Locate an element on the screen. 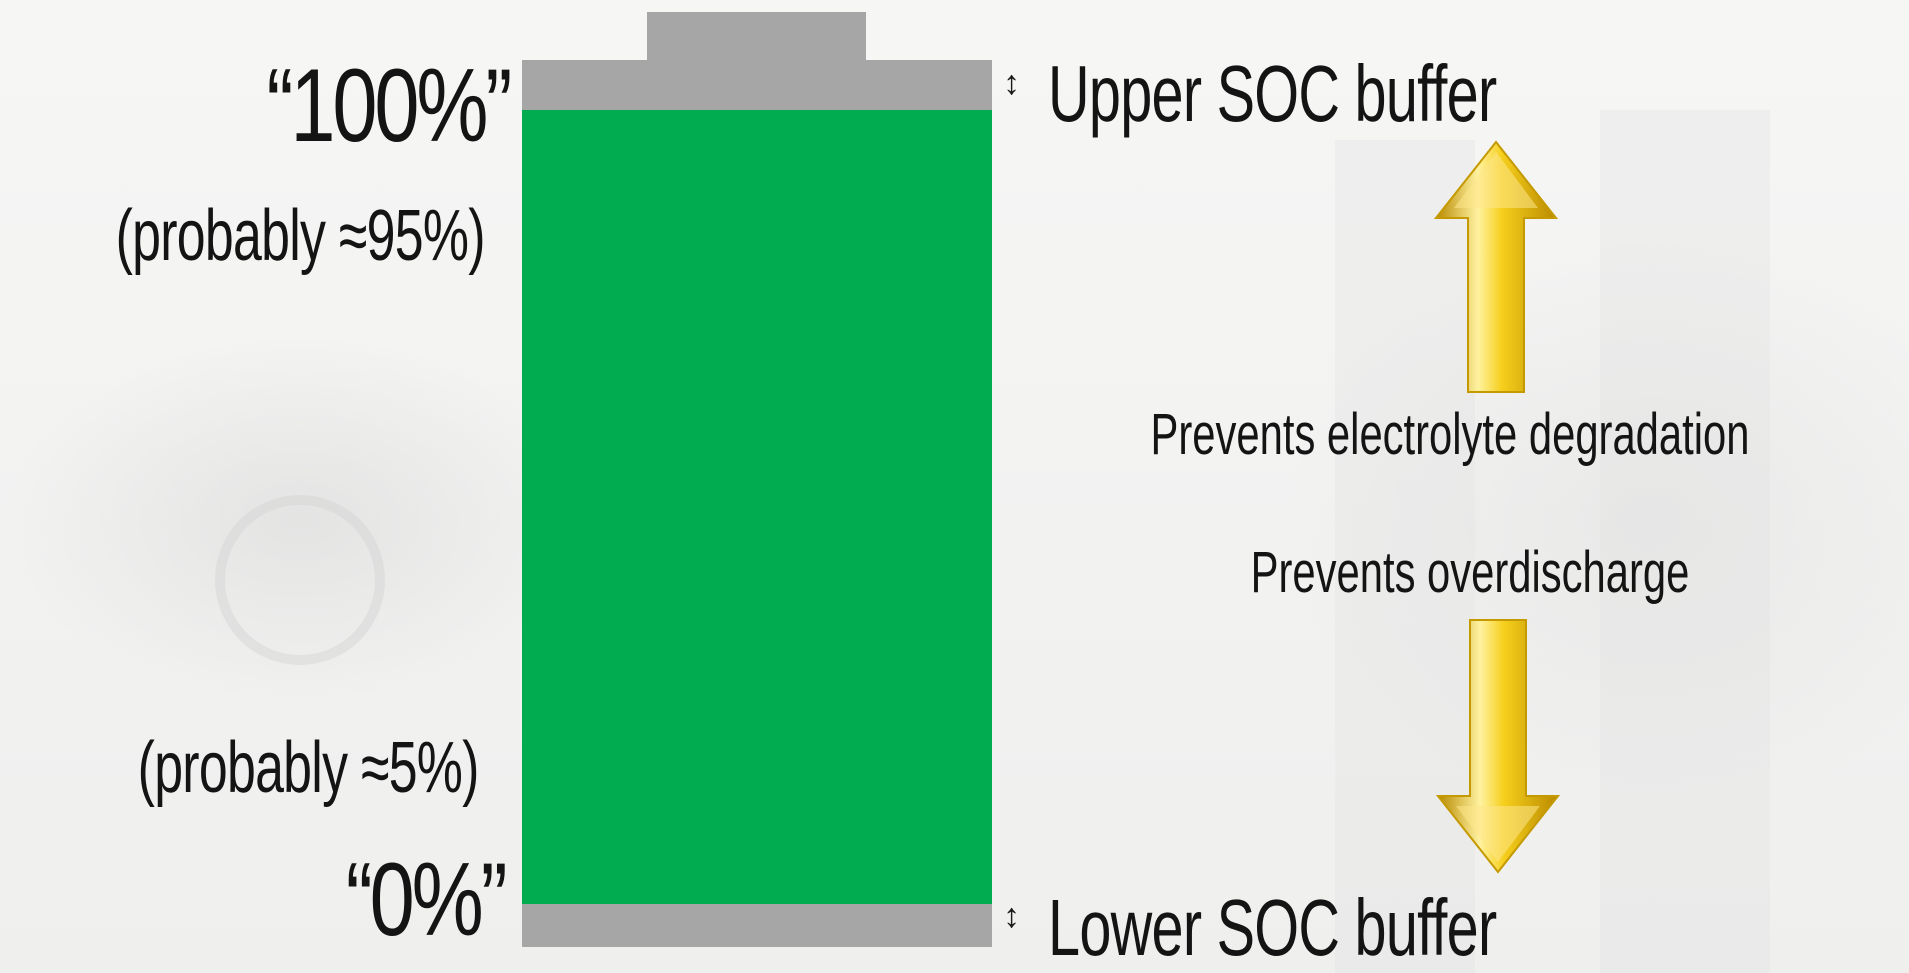 This screenshot has height=973, width=1909. top-percent-label: “100%” is located at coordinates (389, 106).